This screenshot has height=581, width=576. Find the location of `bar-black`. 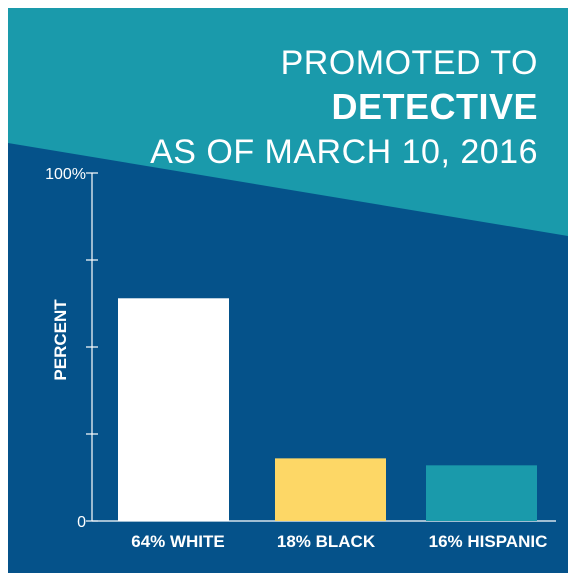

bar-black is located at coordinates (330, 489).